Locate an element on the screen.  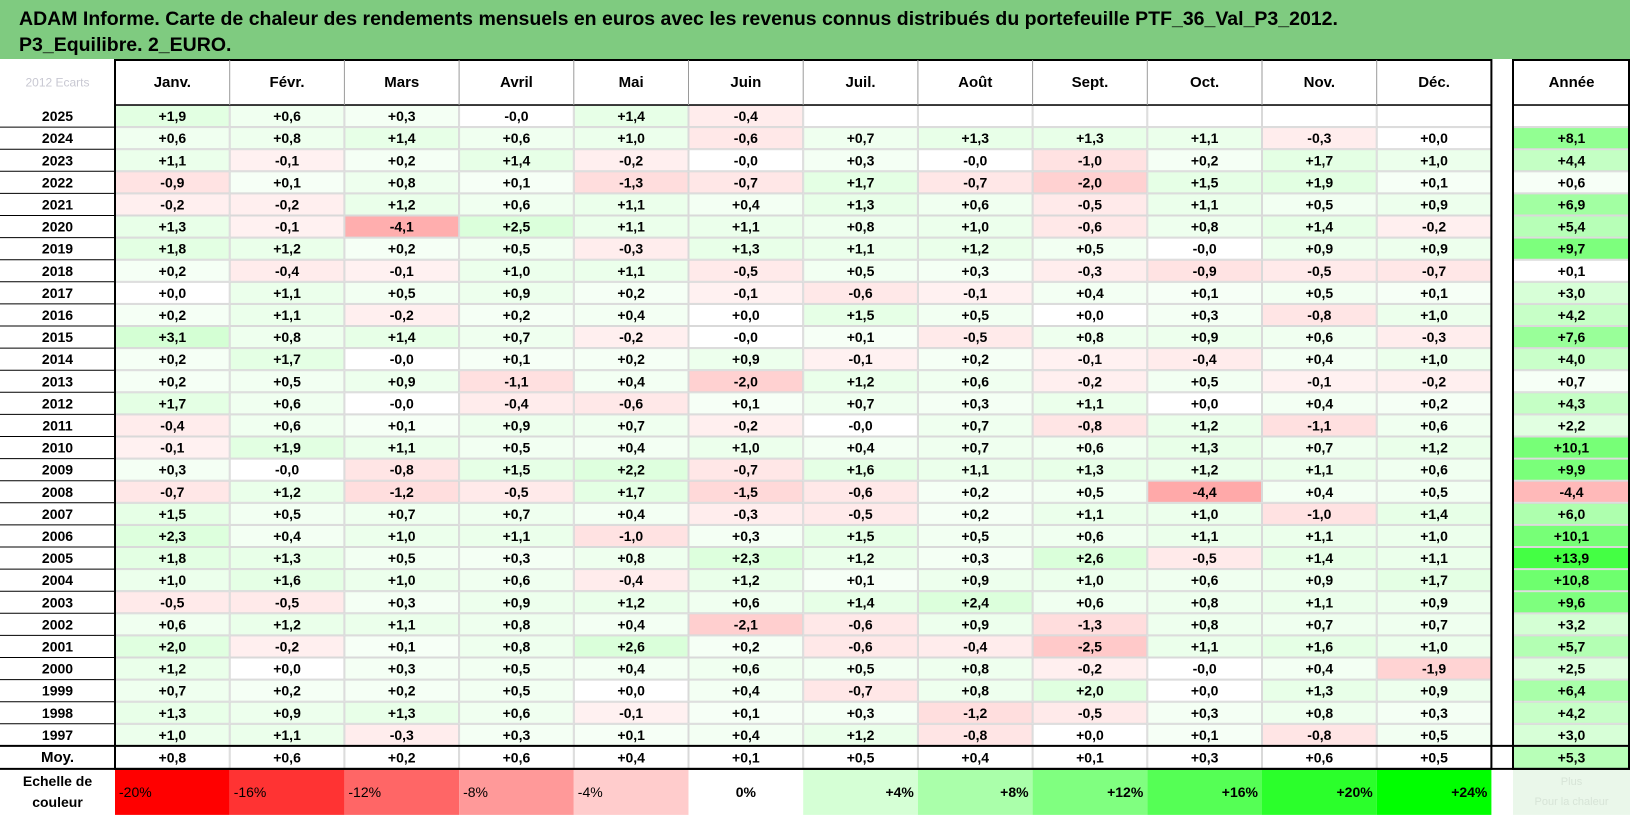
scale-step-label: +8% is located at coordinates (1014, 792).